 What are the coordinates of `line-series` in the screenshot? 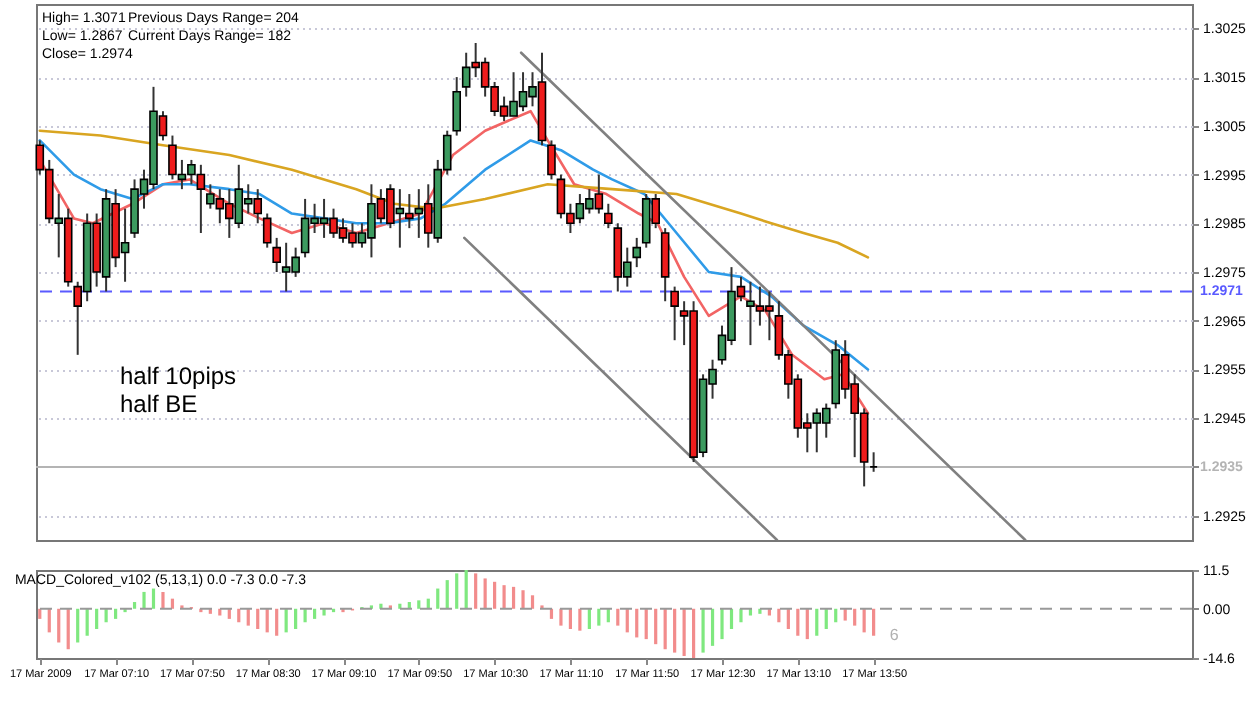 It's located at (454, 194).